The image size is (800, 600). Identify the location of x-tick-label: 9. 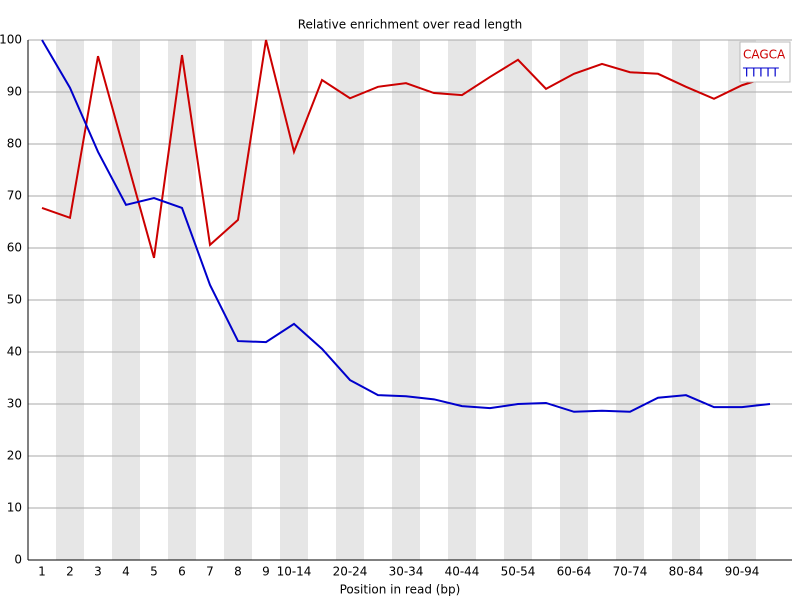
(266, 572).